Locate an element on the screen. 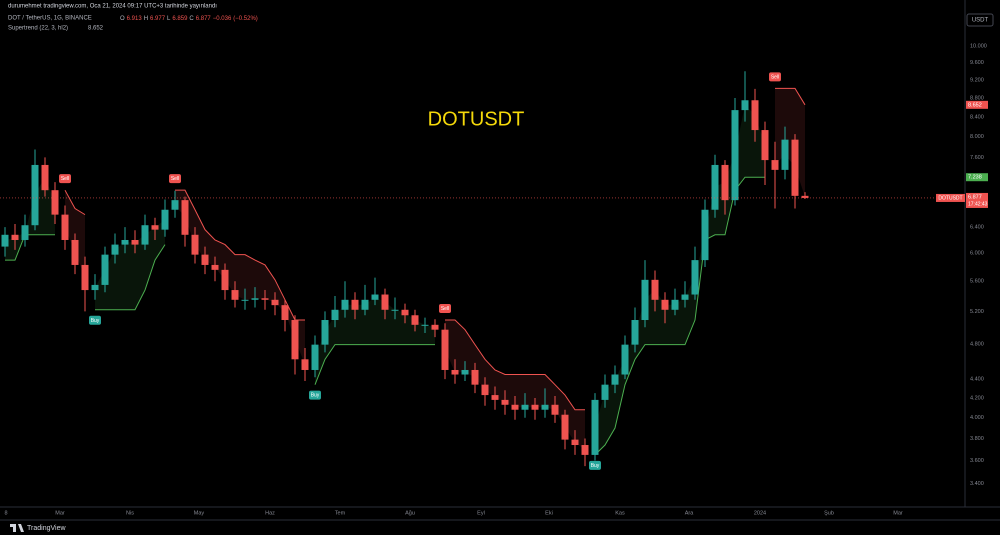  x-tick-label: Tem is located at coordinates (340, 513).